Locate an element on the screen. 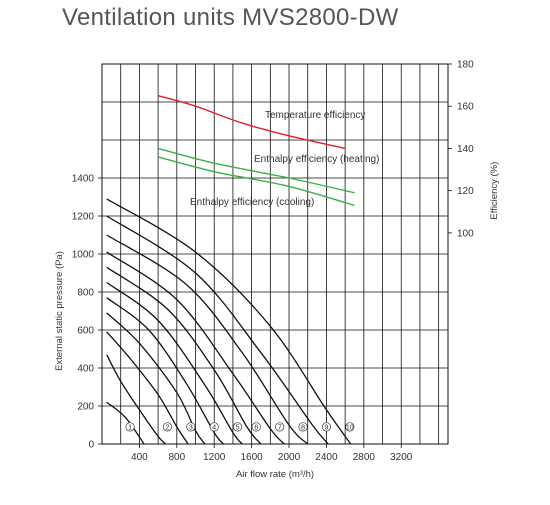  efficiency-curve-label: Temperature efficiency is located at coordinates (315, 115).